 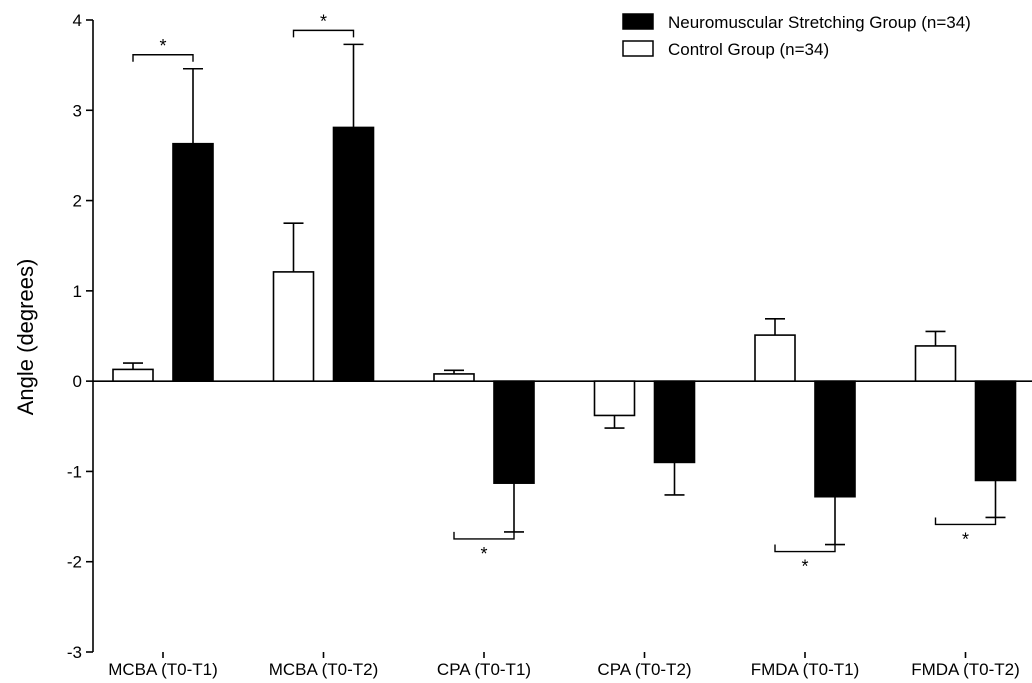 What do you see at coordinates (819, 22) in the screenshot?
I see `legend-label-neuromuscular: Neuromuscular Stretching Group (n=34)` at bounding box center [819, 22].